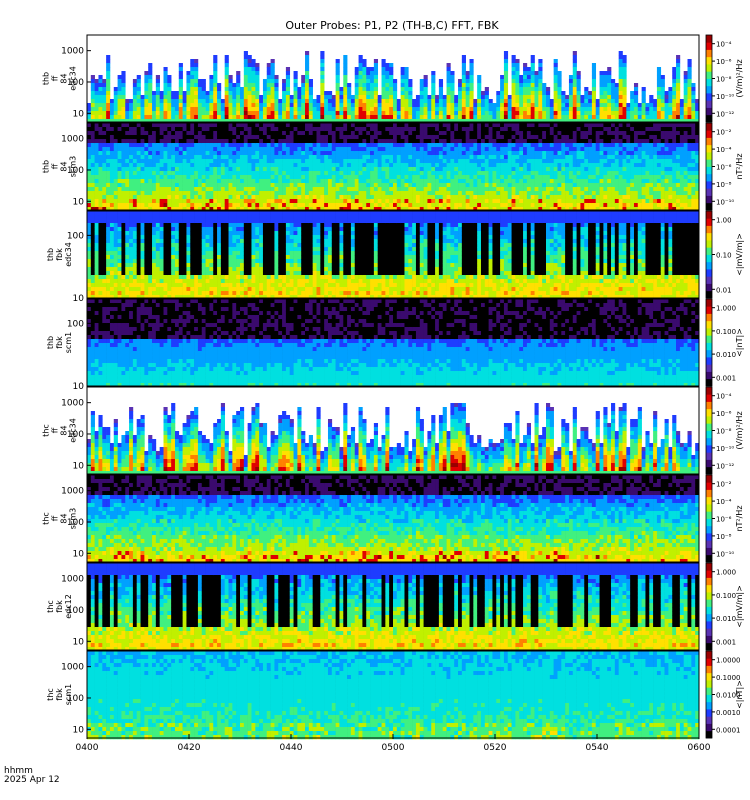  I want to click on corner-label-hhmm: hhmm, so click(18, 771).